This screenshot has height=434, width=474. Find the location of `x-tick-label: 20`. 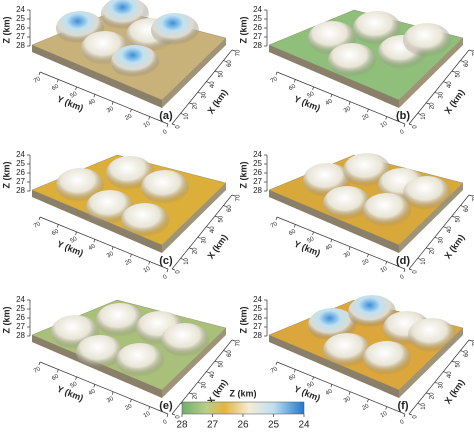

x-tick-label: 20 is located at coordinates (196, 105).